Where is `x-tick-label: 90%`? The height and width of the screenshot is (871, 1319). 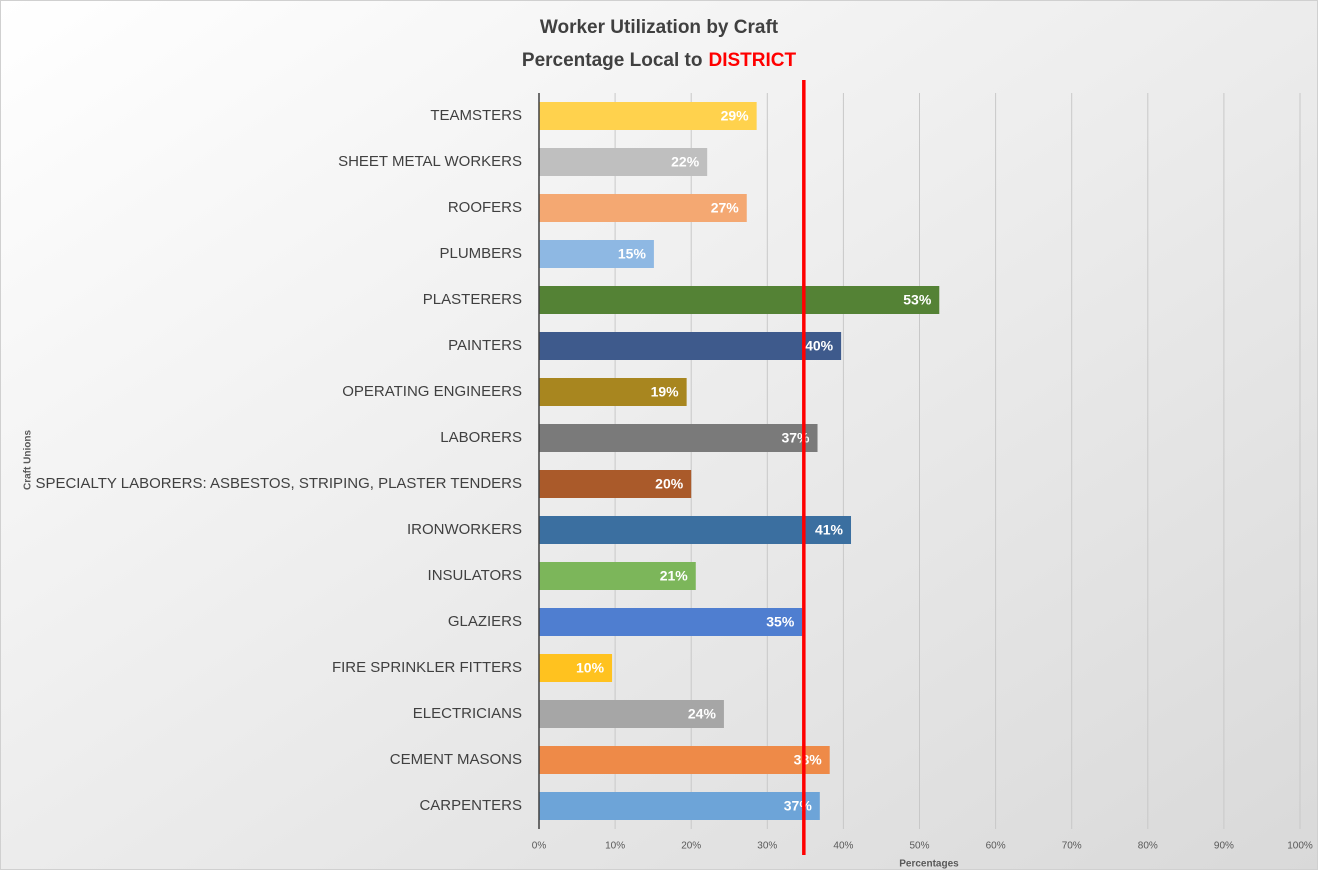
x-tick-label: 90% is located at coordinates (1224, 846).